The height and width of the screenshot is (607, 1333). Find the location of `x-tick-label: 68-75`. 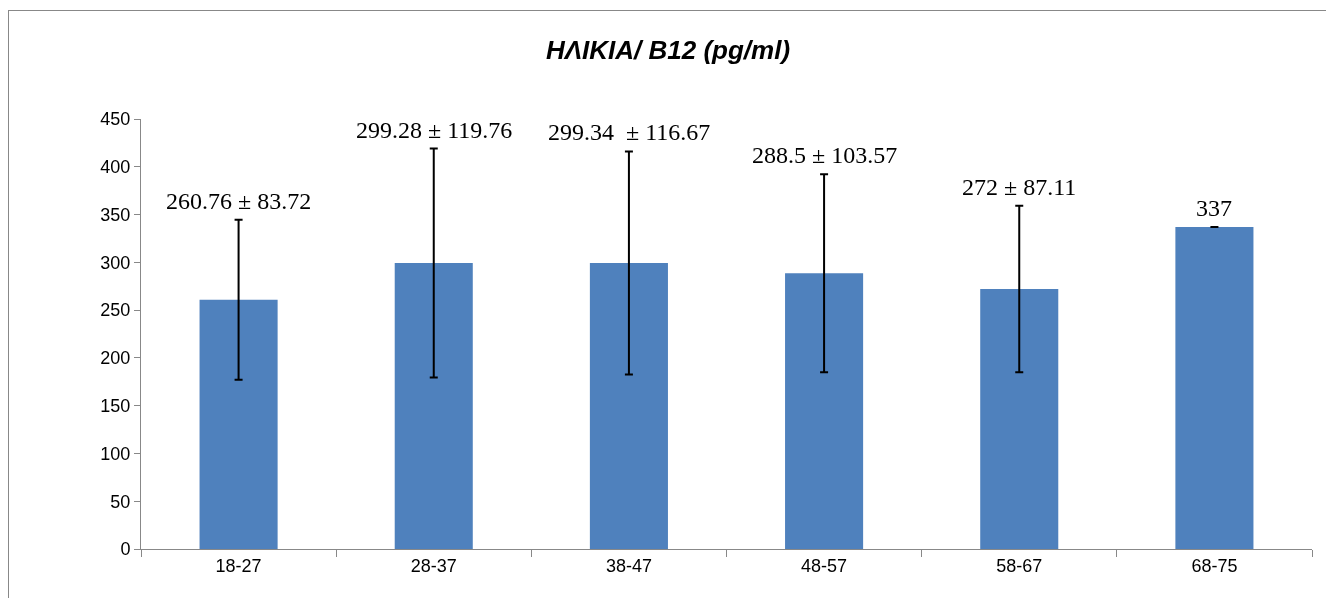

x-tick-label: 68-75 is located at coordinates (1214, 565).